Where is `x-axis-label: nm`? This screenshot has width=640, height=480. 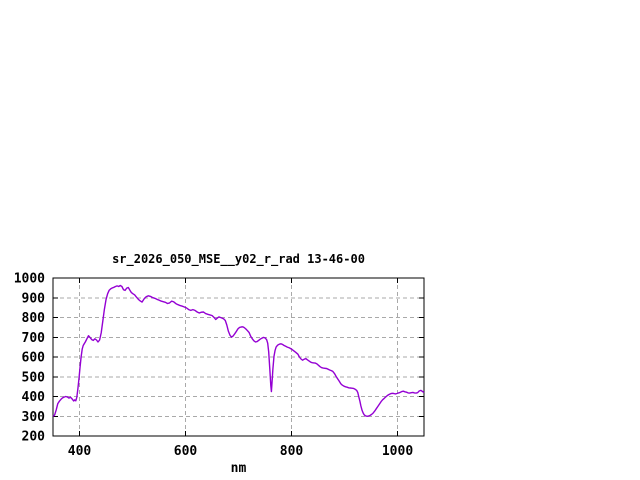
x-axis-label: nm is located at coordinates (238, 468).